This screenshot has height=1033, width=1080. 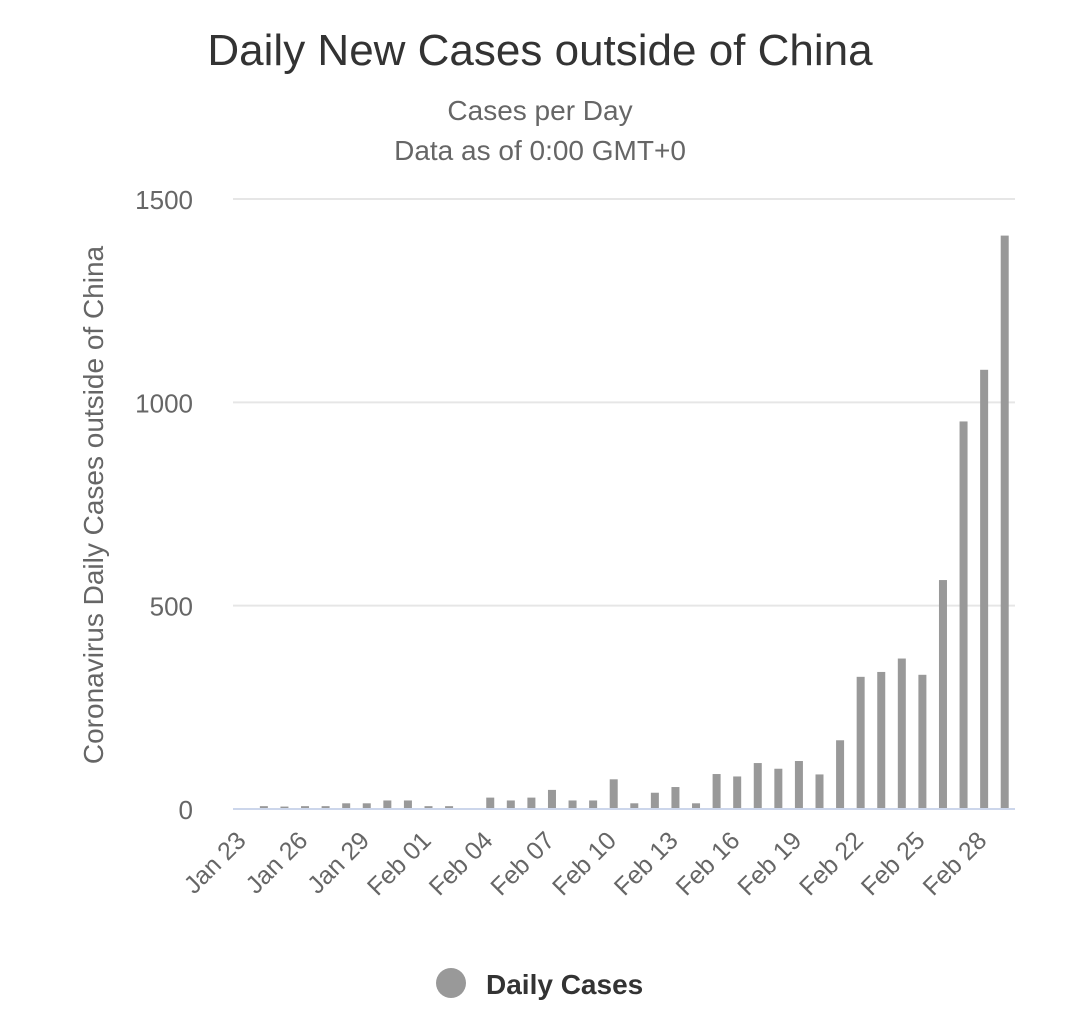 What do you see at coordinates (564, 984) in the screenshot?
I see `legend-label: Daily Cases` at bounding box center [564, 984].